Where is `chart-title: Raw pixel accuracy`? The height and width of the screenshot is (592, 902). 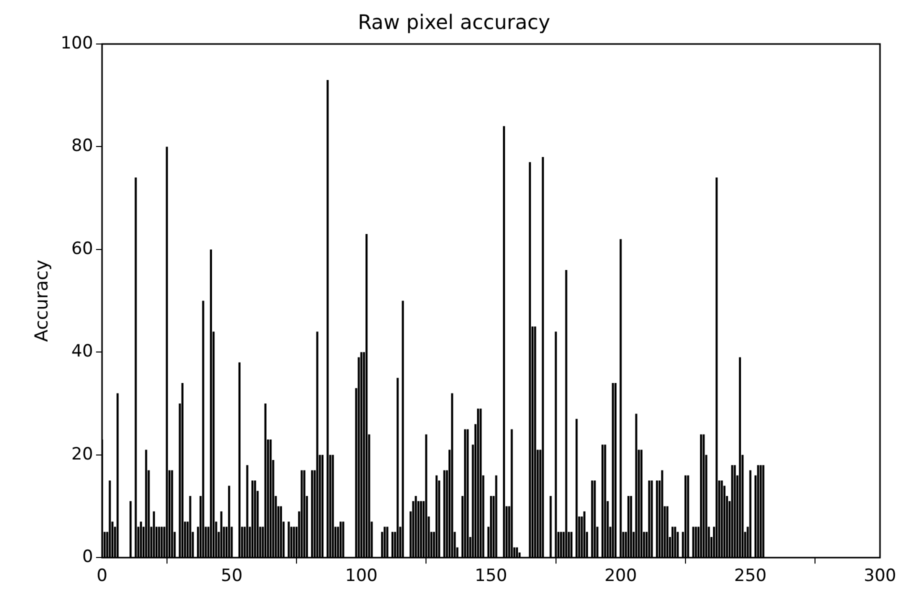
chart-title: Raw pixel accuracy is located at coordinates (454, 22).